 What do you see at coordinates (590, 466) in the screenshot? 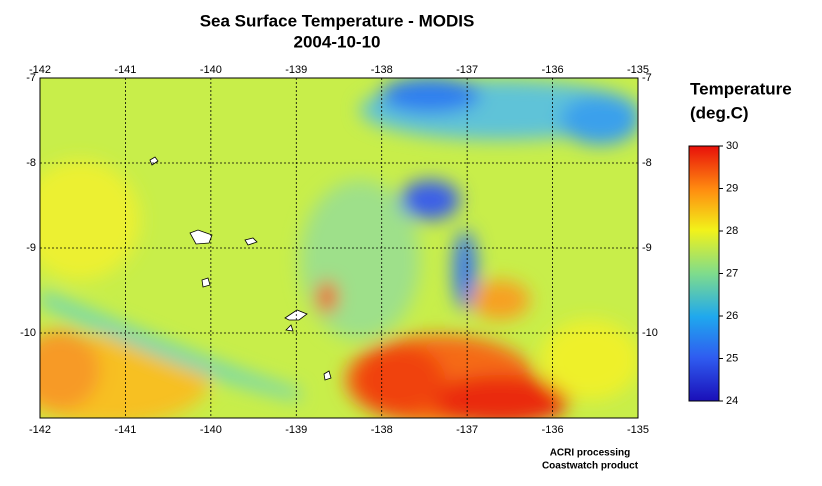
I see `credit: Coastwatch product` at bounding box center [590, 466].